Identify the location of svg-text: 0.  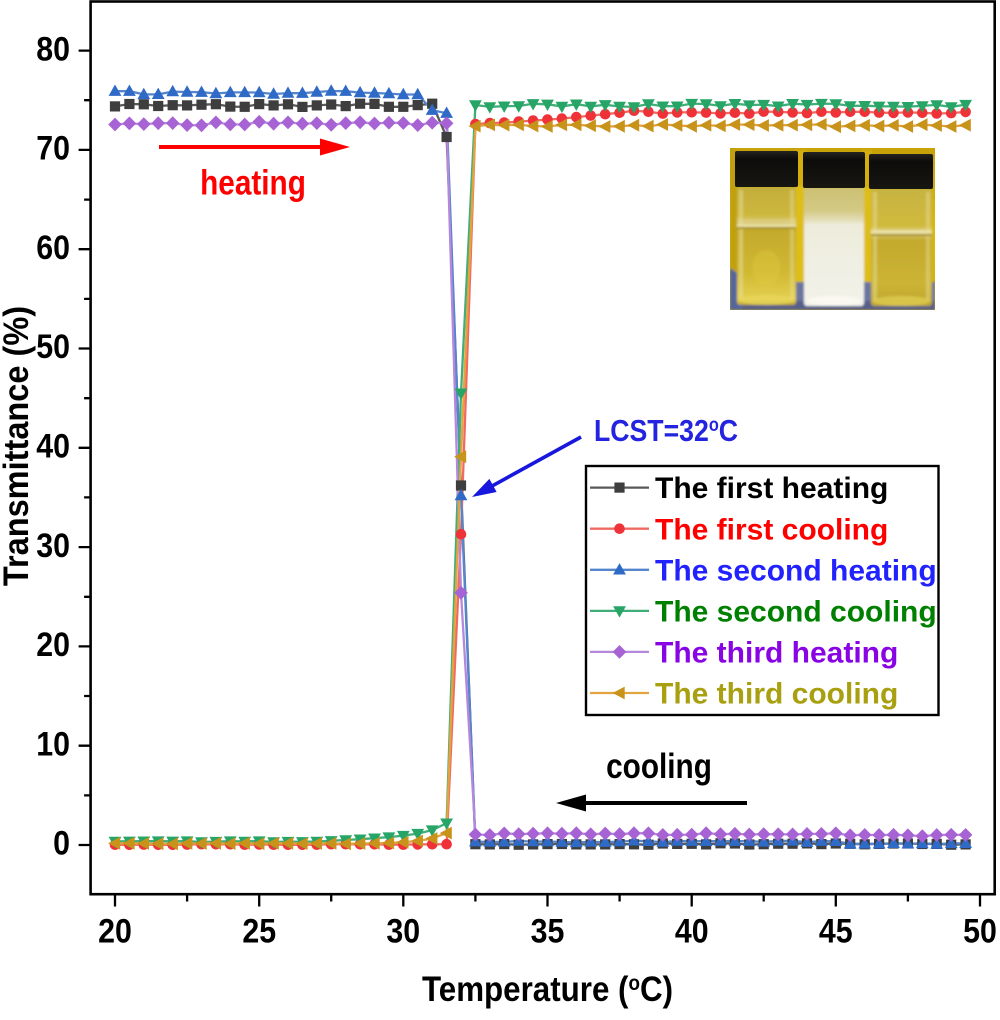
(61, 843).